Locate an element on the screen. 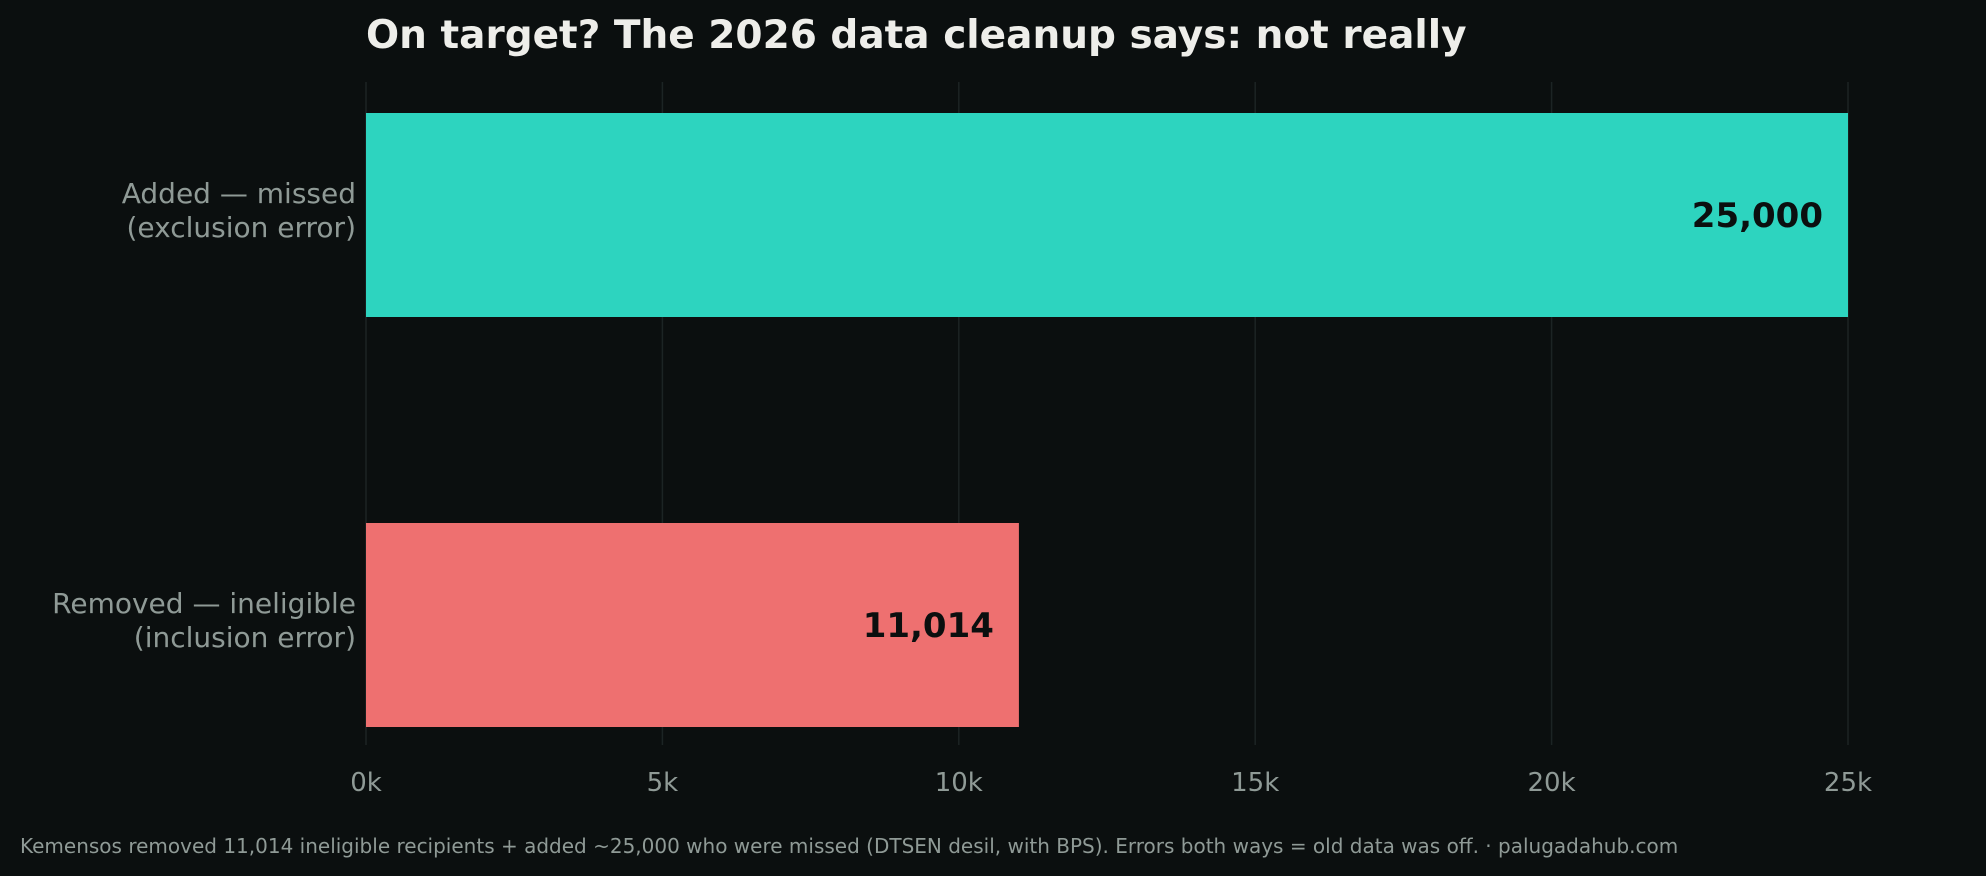 The height and width of the screenshot is (876, 1986). x-tick-label: 15k is located at coordinates (1255, 783).